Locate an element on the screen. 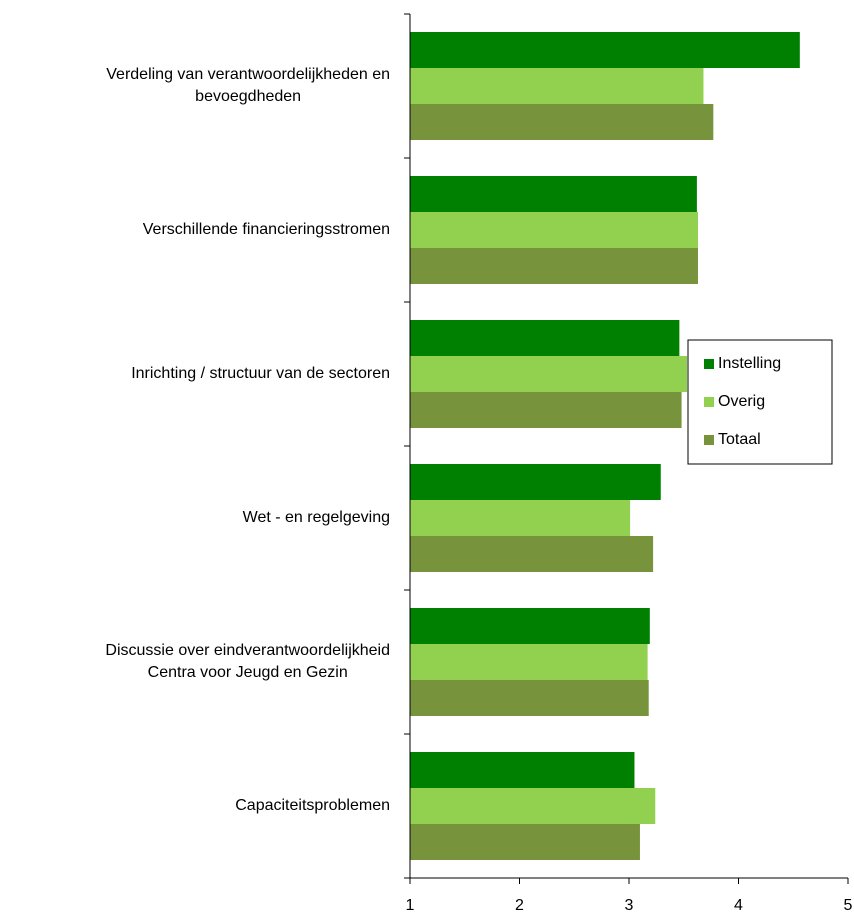 The height and width of the screenshot is (920, 854). category-text: Inrichting / structuur van de sectoren is located at coordinates (260, 373).